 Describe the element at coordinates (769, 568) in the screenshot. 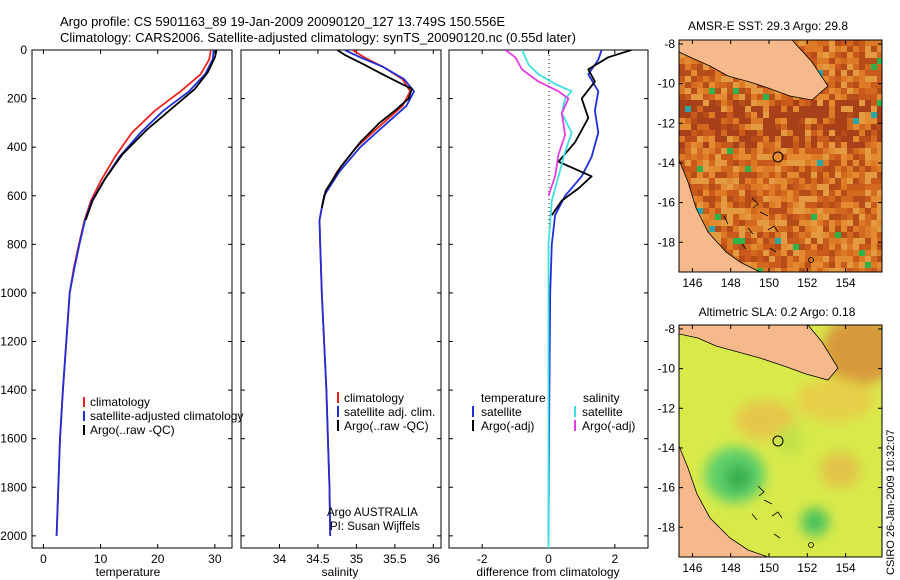

I see `map-x-tick-label: 150` at that location.